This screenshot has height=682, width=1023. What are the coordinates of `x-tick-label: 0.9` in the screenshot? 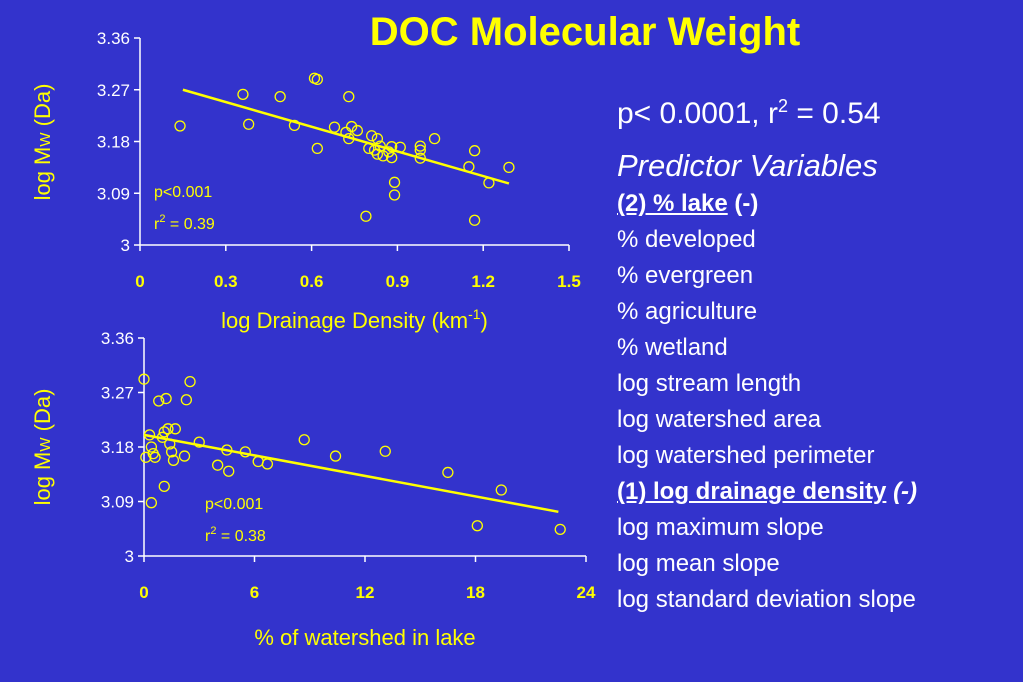 It's located at (398, 281).